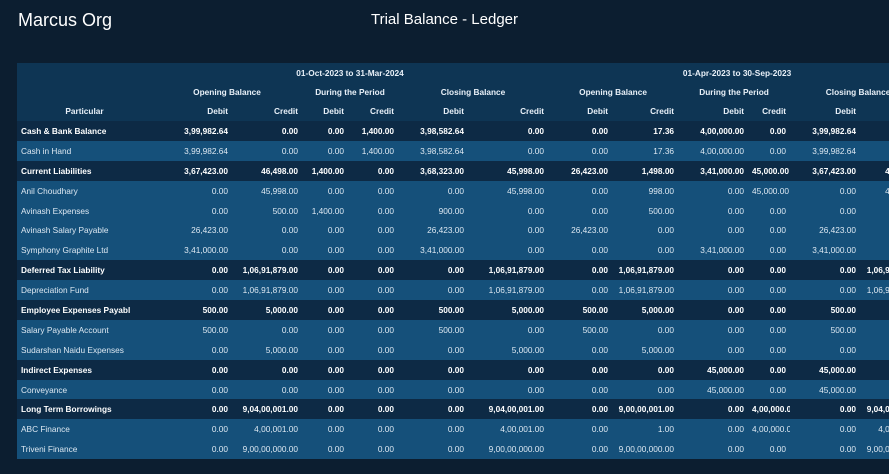 This screenshot has height=474, width=889. What do you see at coordinates (874, 210) in the screenshot?
I see `credit-cell: 500.00` at bounding box center [874, 210].